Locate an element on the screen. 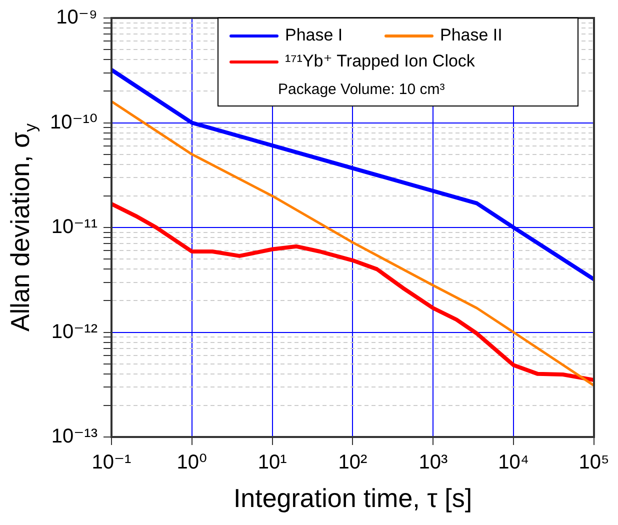 The width and height of the screenshot is (618, 525). legend-label: ¹⁷¹Yb⁺ Trapped Ion Clock is located at coordinates (380, 61).